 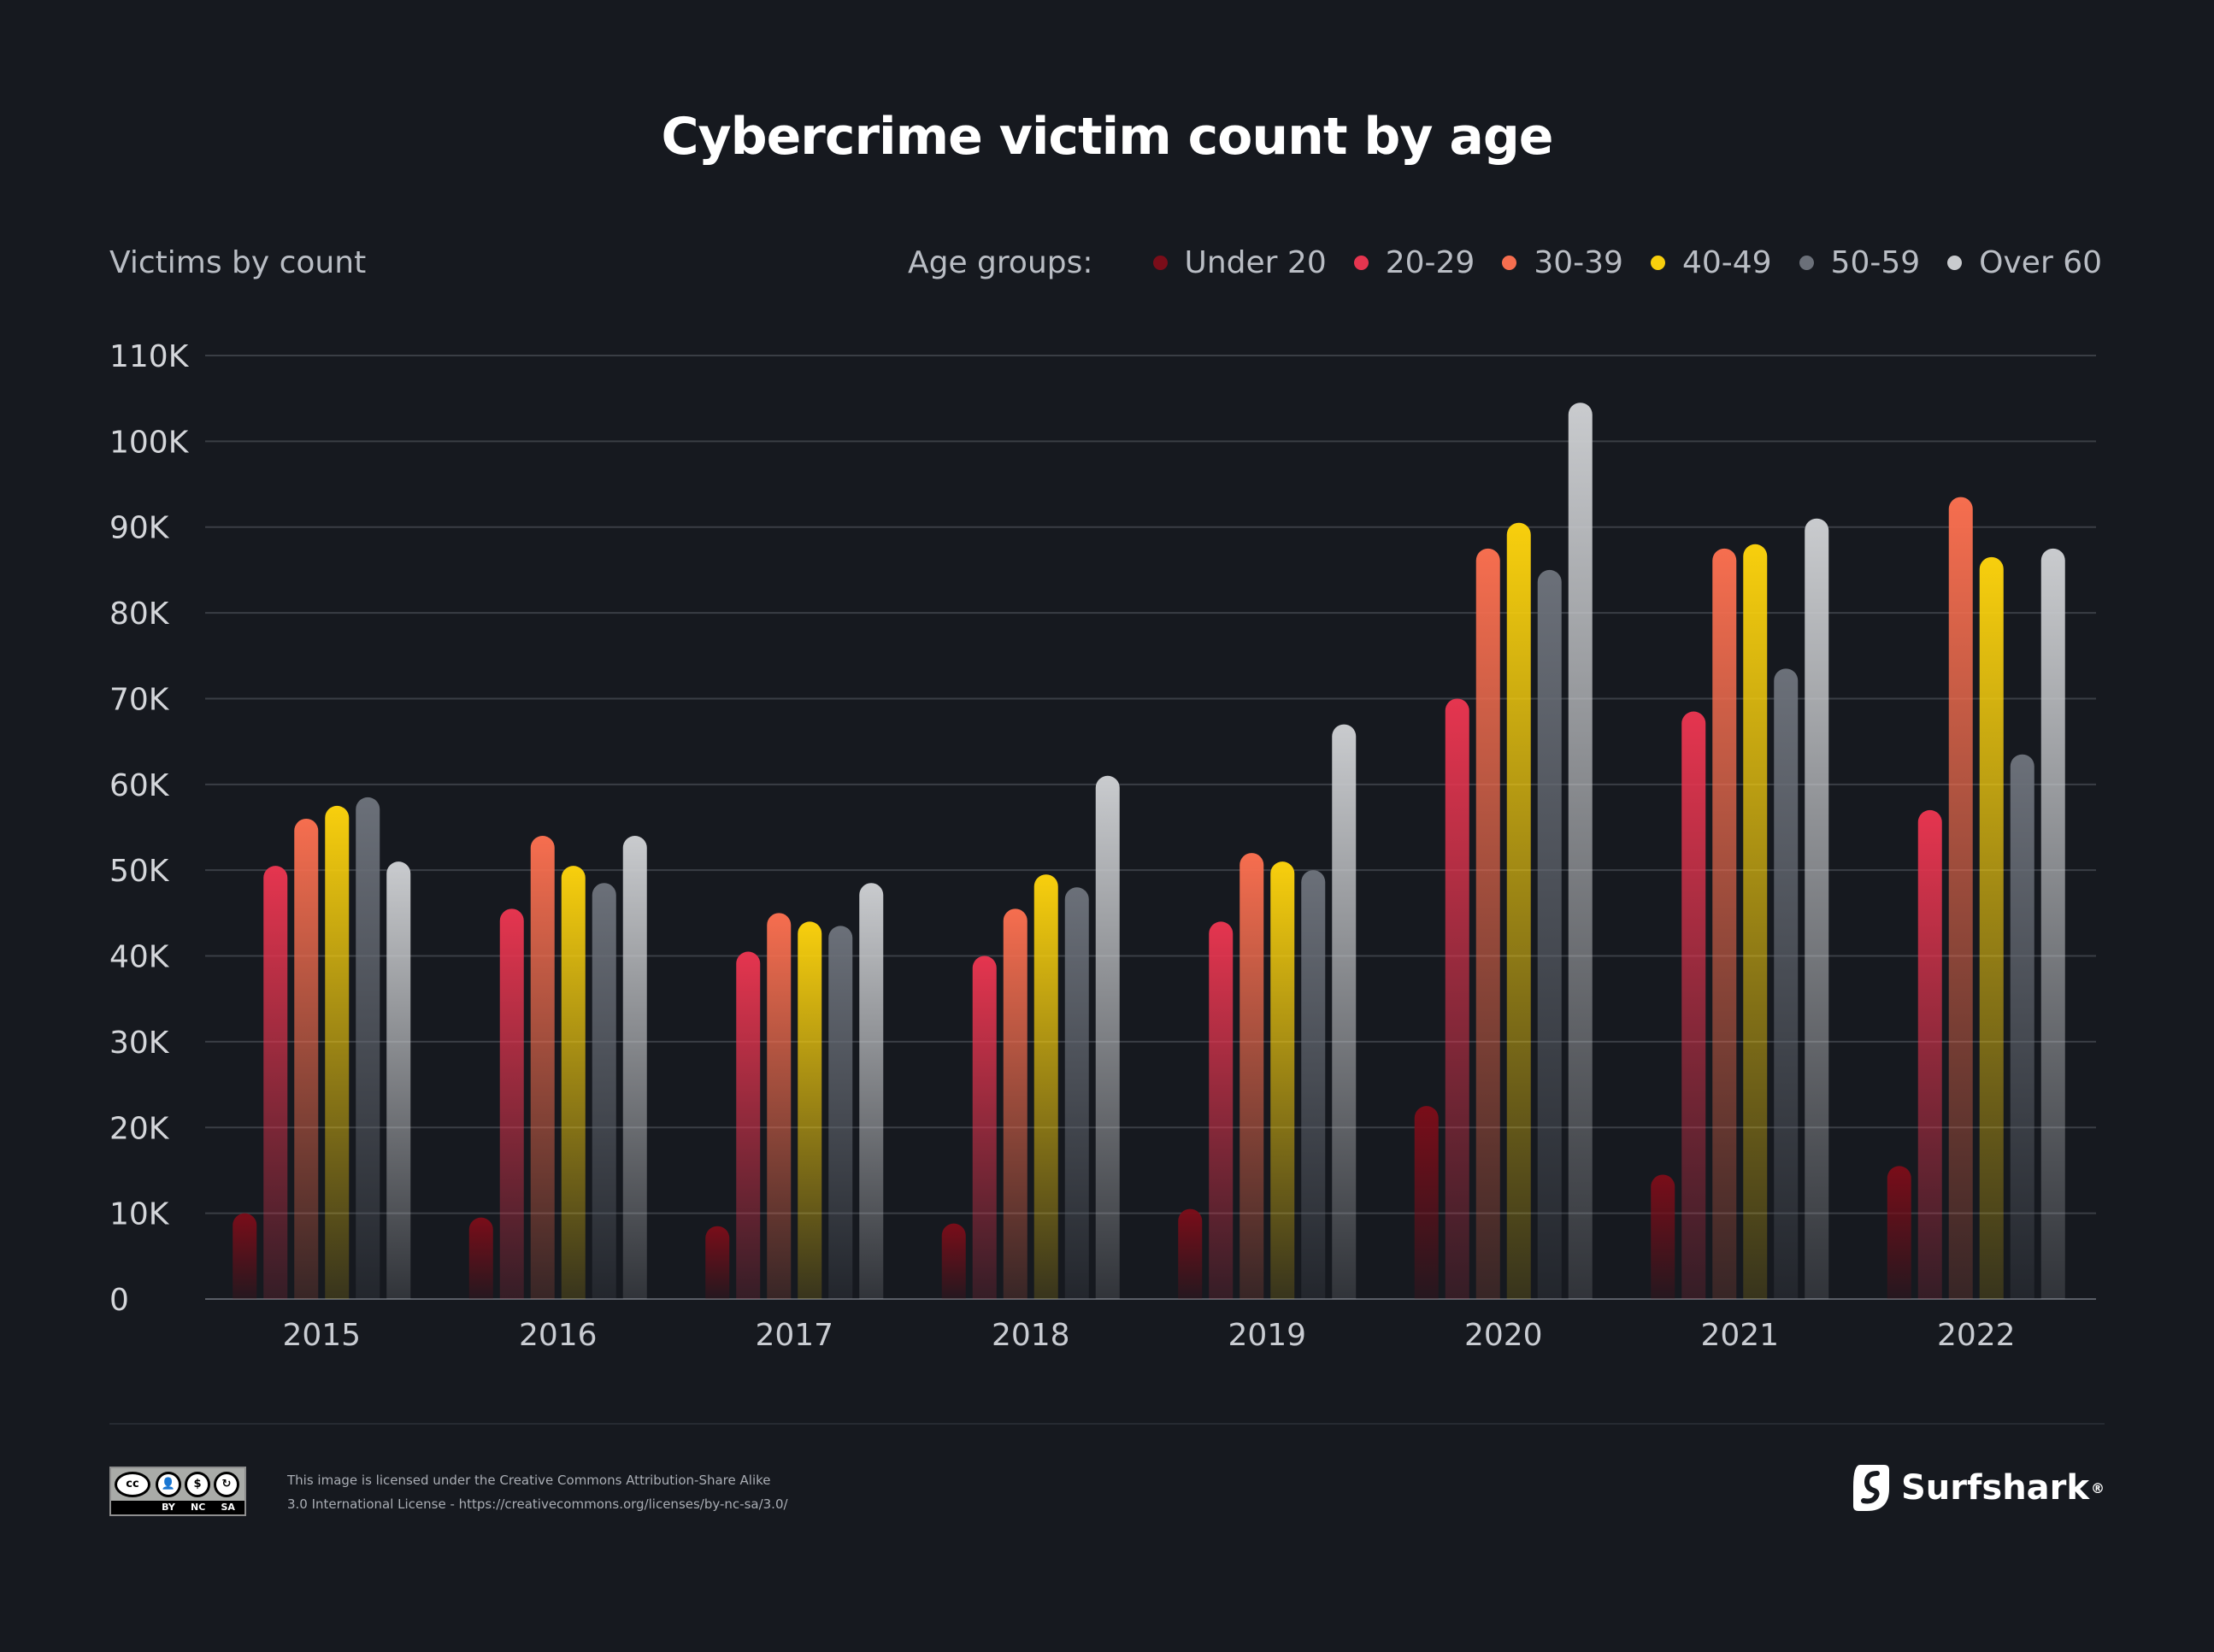 What do you see at coordinates (132, 1485) in the screenshot?
I see `cc-icon: cc` at bounding box center [132, 1485].